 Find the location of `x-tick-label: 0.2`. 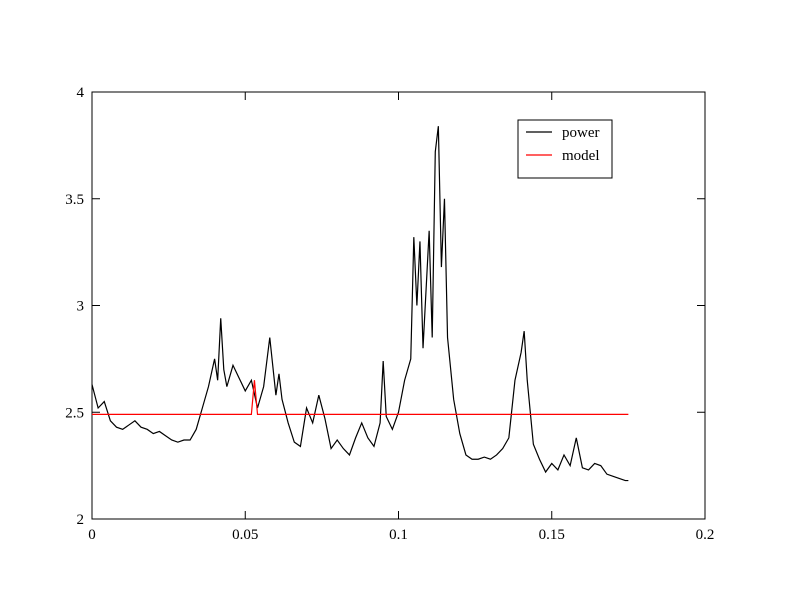

x-tick-label: 0.2 is located at coordinates (705, 535).